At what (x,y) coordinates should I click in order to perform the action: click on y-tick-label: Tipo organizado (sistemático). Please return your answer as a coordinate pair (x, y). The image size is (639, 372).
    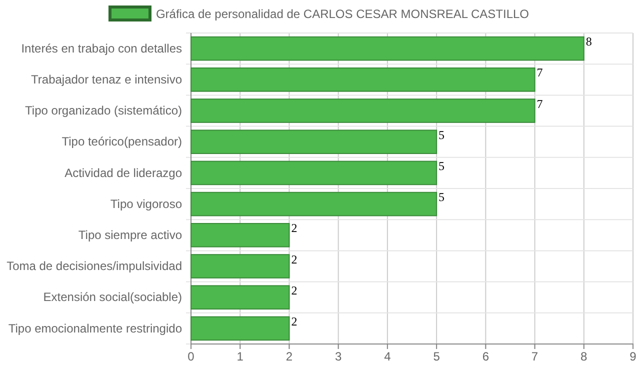
    Looking at the image, I should click on (103, 111).